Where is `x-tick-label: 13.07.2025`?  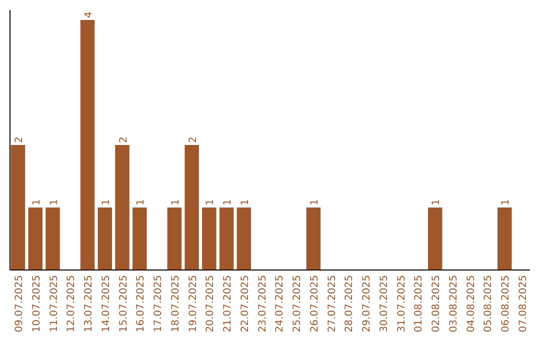 x-tick-label: 13.07.2025 is located at coordinates (89, 303).